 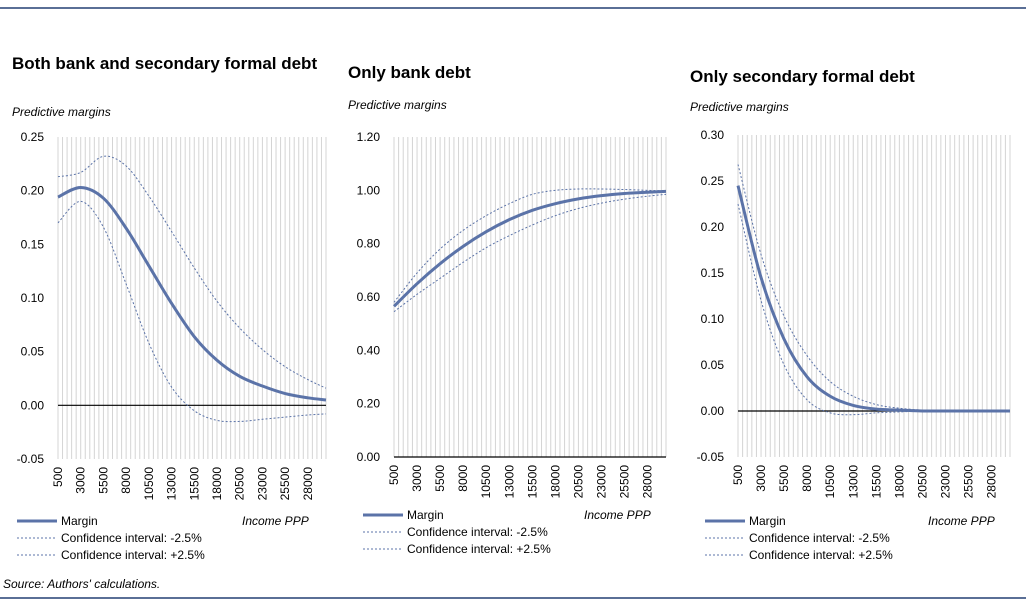 I want to click on chart-title: Only secondary formal debt, so click(x=802, y=76).